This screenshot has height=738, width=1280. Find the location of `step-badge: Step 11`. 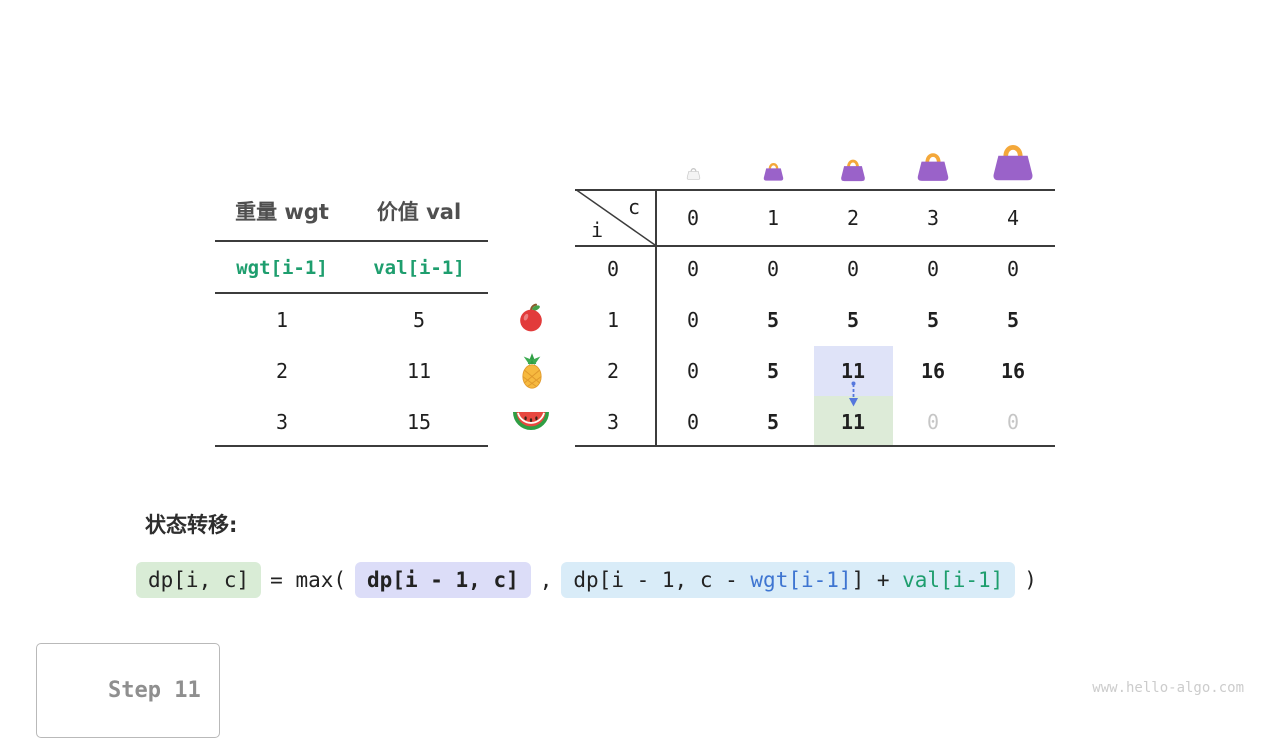

step-badge: Step 11 is located at coordinates (128, 690).